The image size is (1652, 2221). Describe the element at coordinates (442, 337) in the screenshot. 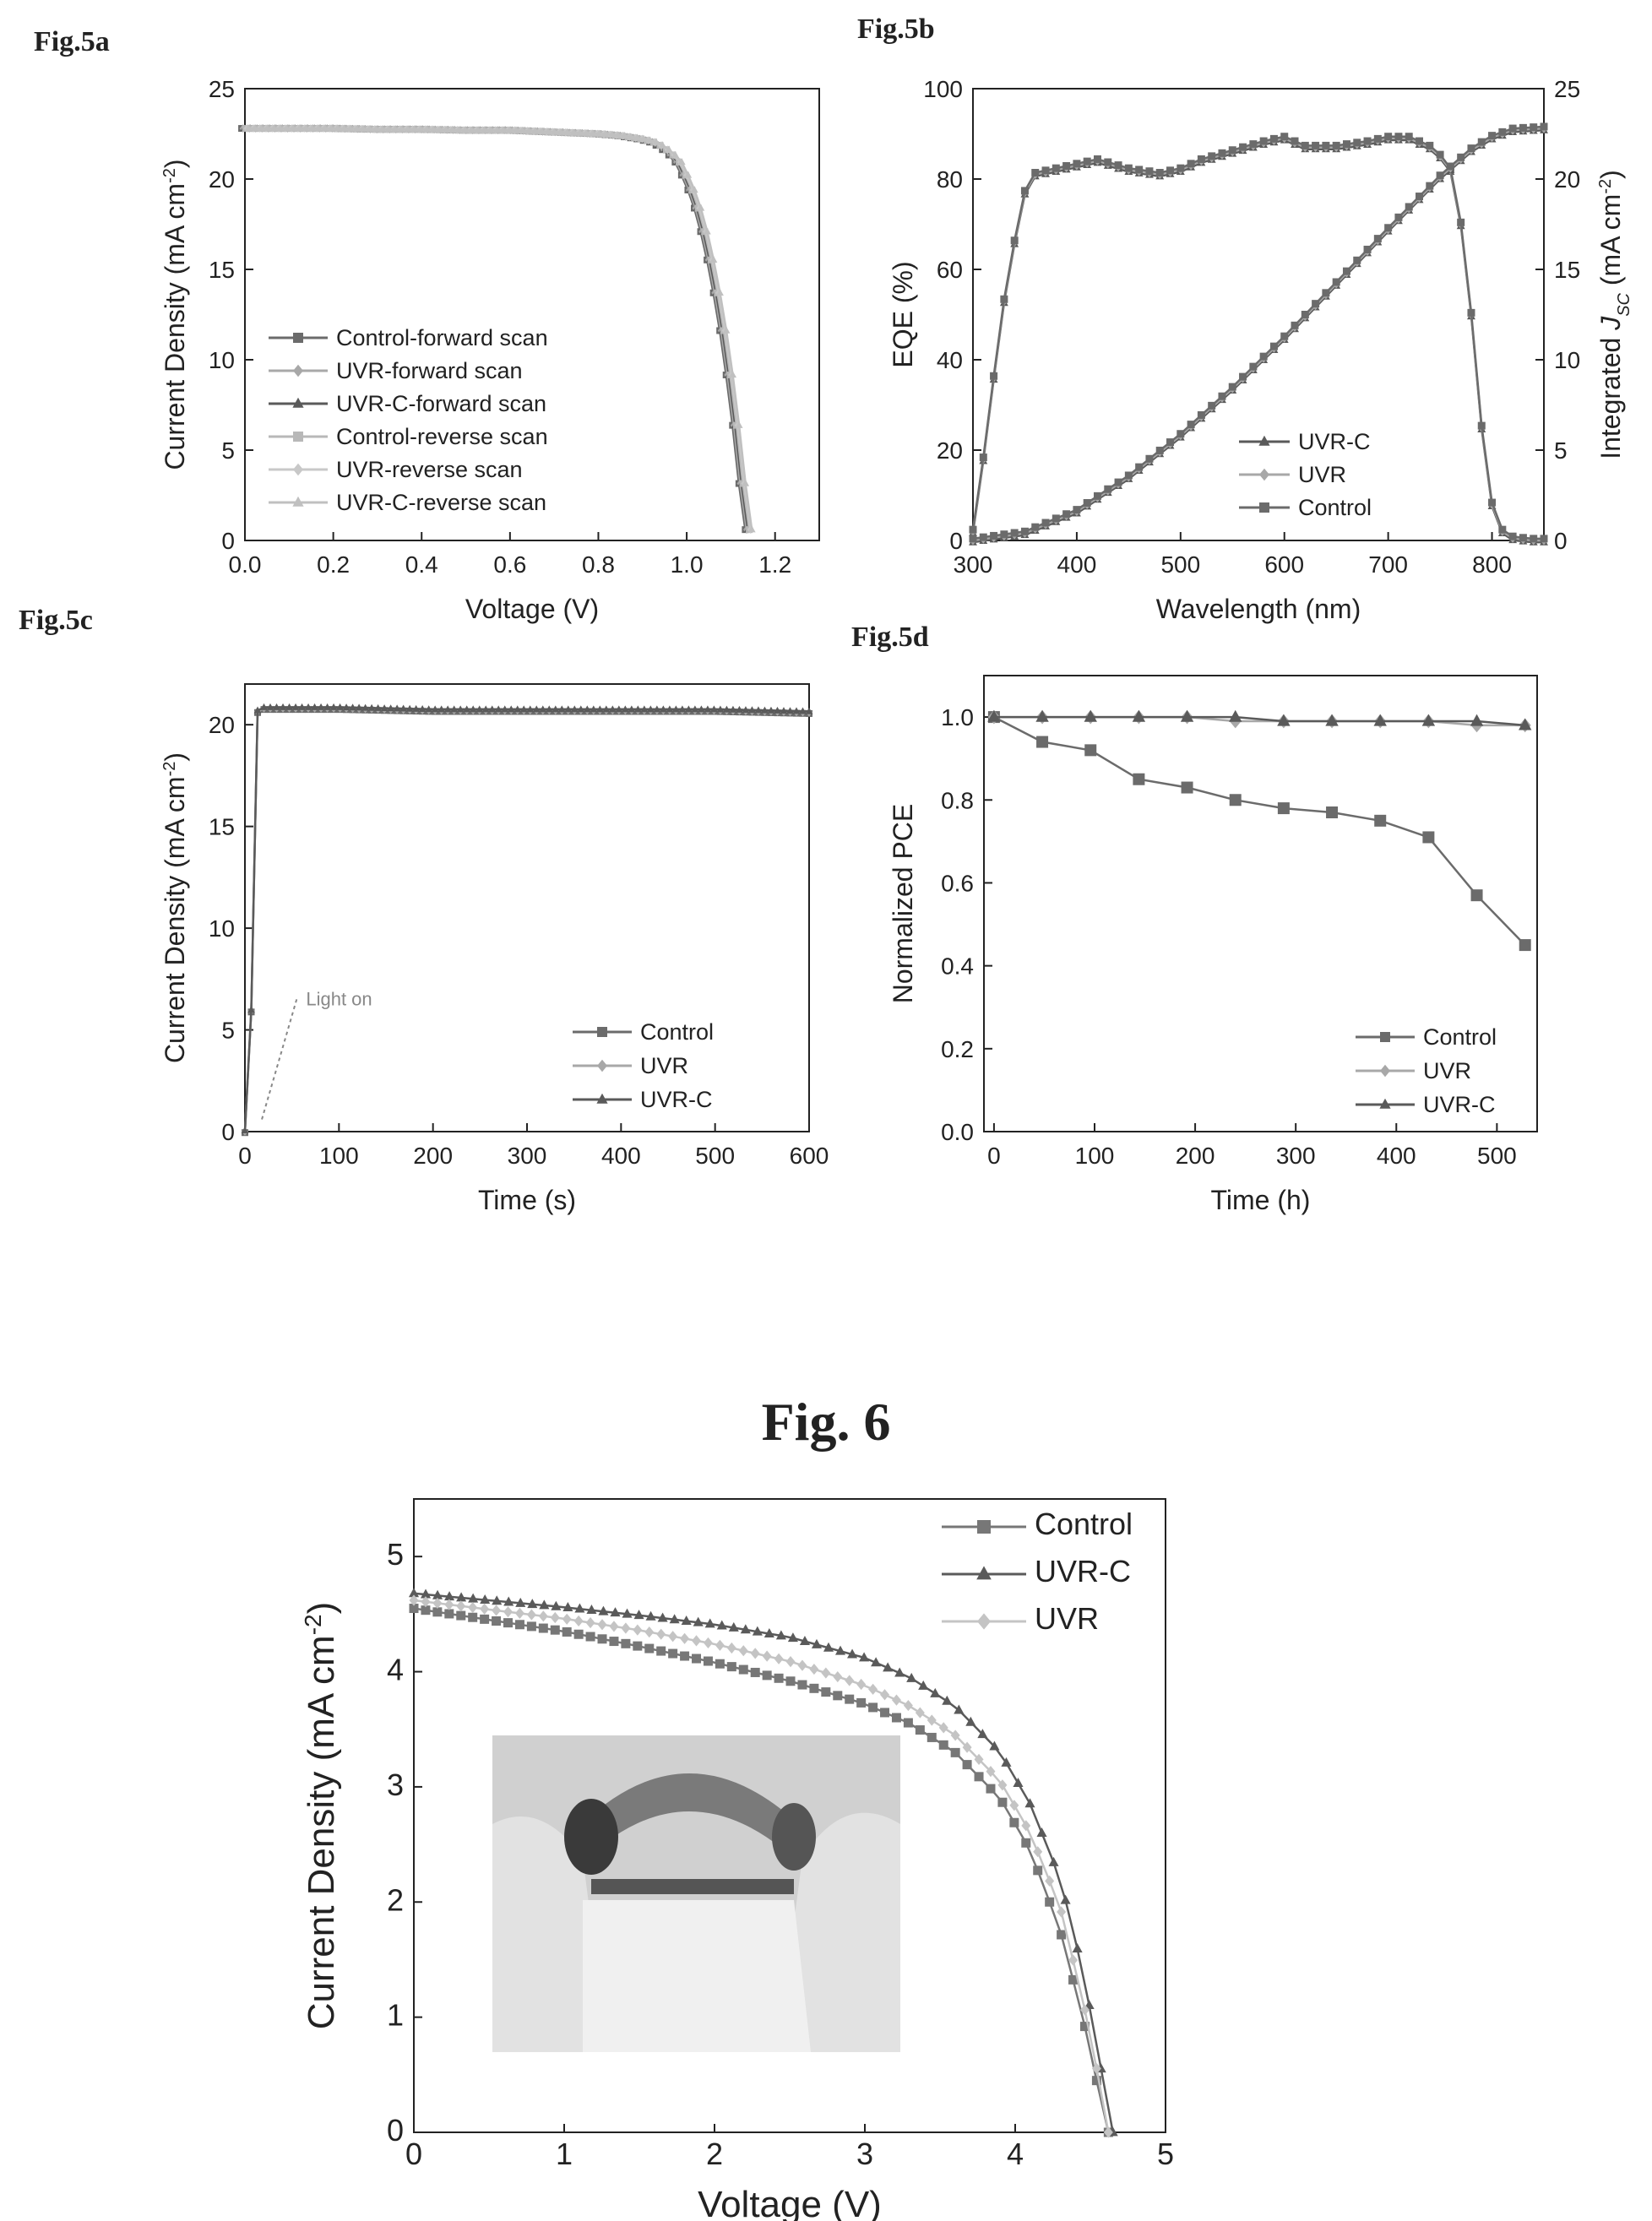

I see `legend-entry: Control-forward scan` at that location.